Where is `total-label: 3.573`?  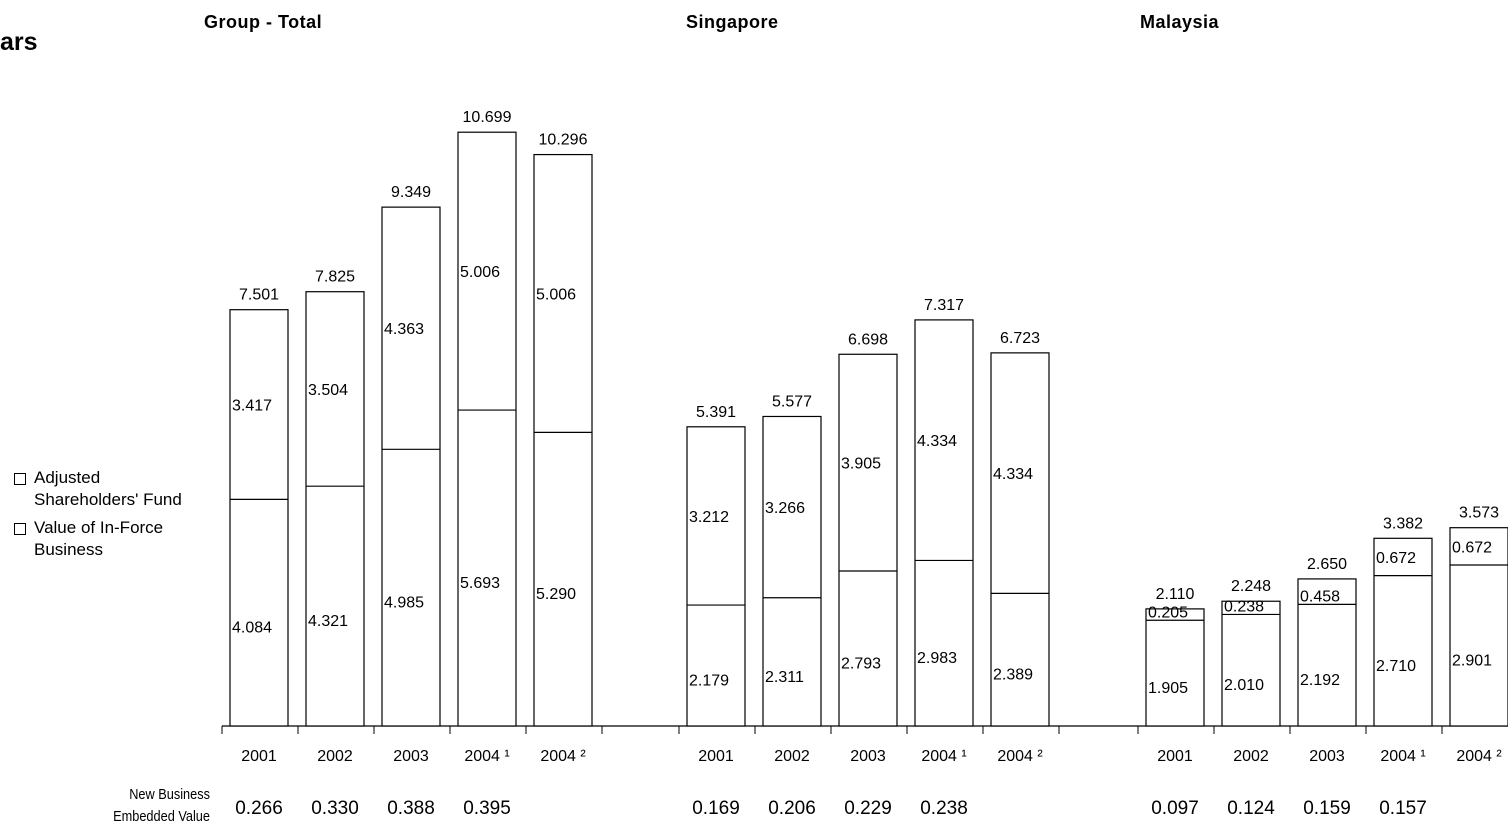 total-label: 3.573 is located at coordinates (1479, 513).